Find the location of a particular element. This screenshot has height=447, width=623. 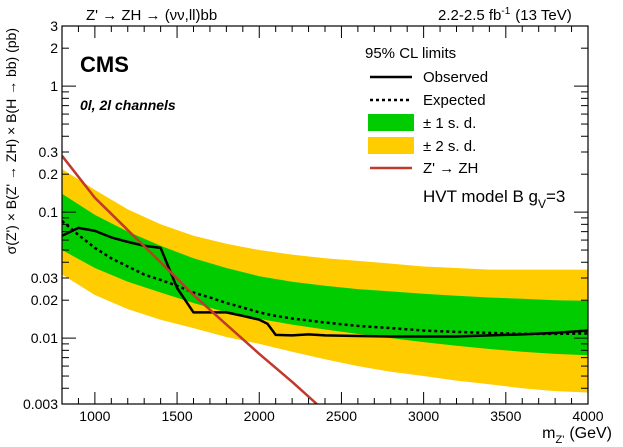

header-lumi: 2.2-2.5 fb-1 (13 TeV) is located at coordinates (505, 15).